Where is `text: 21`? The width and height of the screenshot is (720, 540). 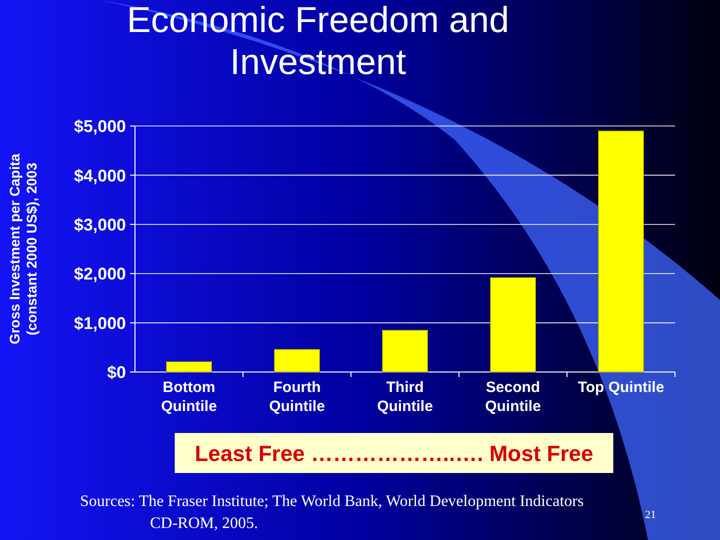
text: 21 is located at coordinates (650, 515).